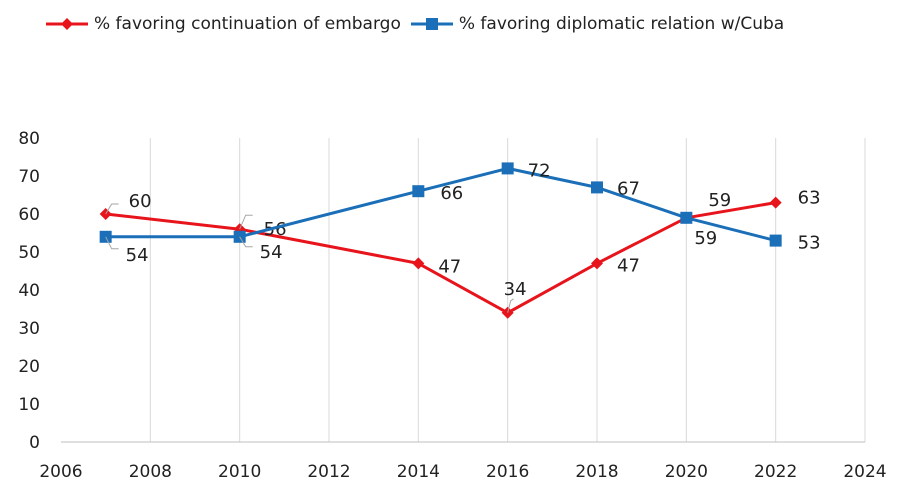 The width and height of the screenshot is (903, 495). What do you see at coordinates (67, 24) in the screenshot?
I see `legend-swatch-embargo` at bounding box center [67, 24].